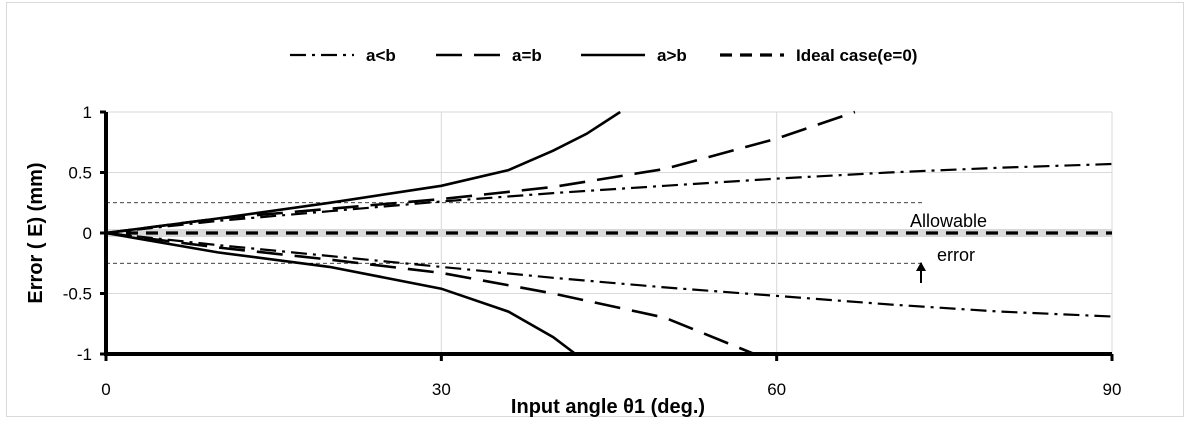 The width and height of the screenshot is (1190, 421). What do you see at coordinates (80, 173) in the screenshot?
I see `y-tick-label: 0.5` at bounding box center [80, 173].